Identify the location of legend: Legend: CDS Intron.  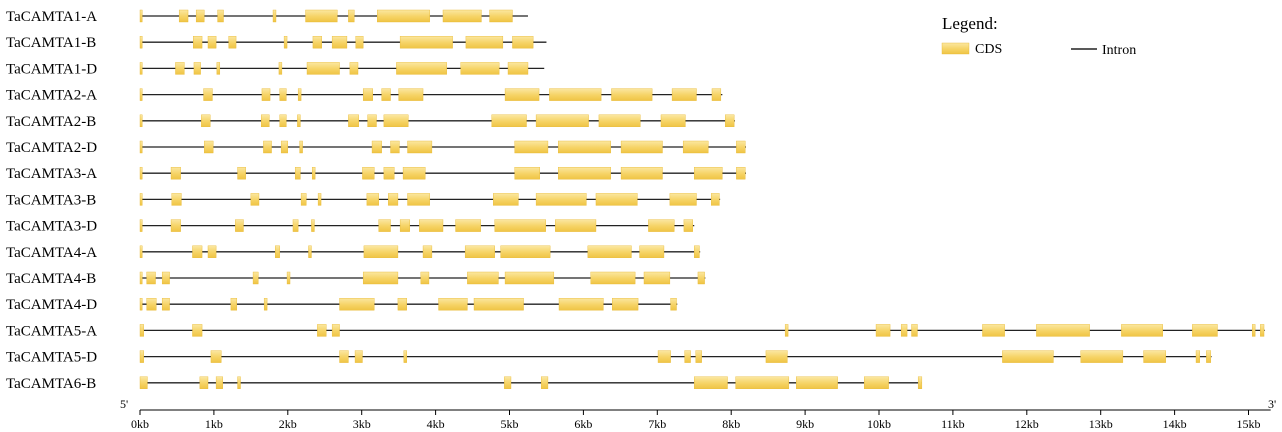
(1038, 36).